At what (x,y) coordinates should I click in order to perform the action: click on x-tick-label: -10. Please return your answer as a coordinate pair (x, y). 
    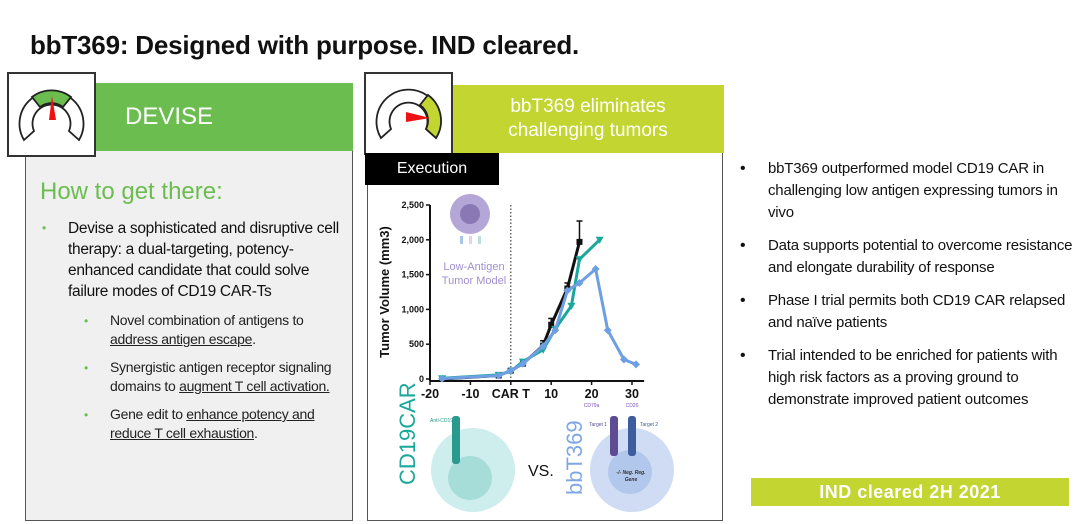
    Looking at the image, I should click on (470, 394).